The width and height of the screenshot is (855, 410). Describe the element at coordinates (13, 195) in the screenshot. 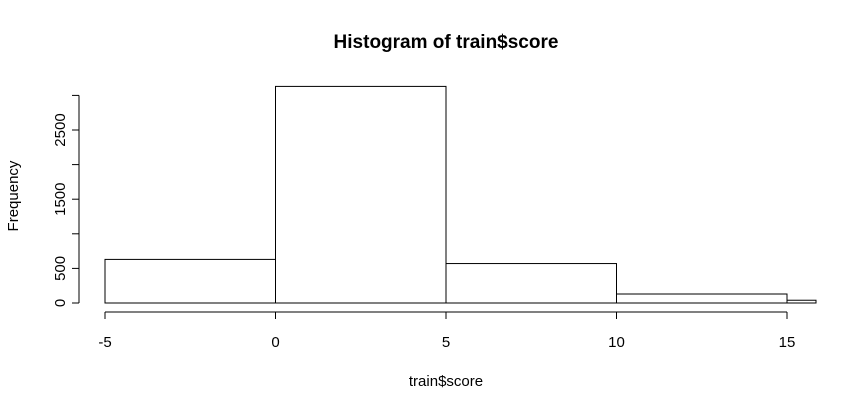

I see `y-axis-title: Frequency` at that location.